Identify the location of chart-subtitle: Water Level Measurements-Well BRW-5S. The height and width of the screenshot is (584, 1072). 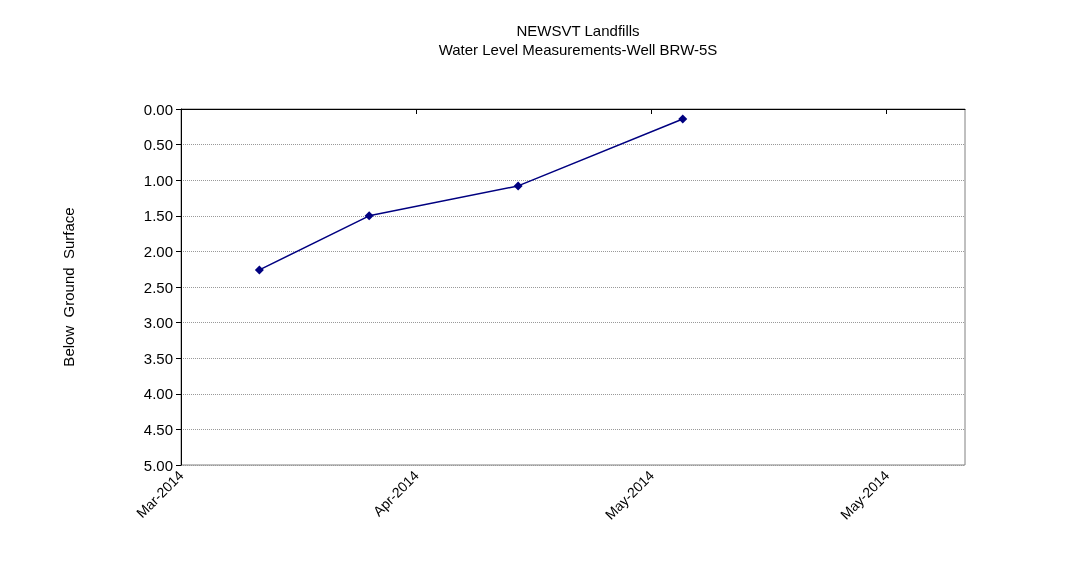
(578, 49).